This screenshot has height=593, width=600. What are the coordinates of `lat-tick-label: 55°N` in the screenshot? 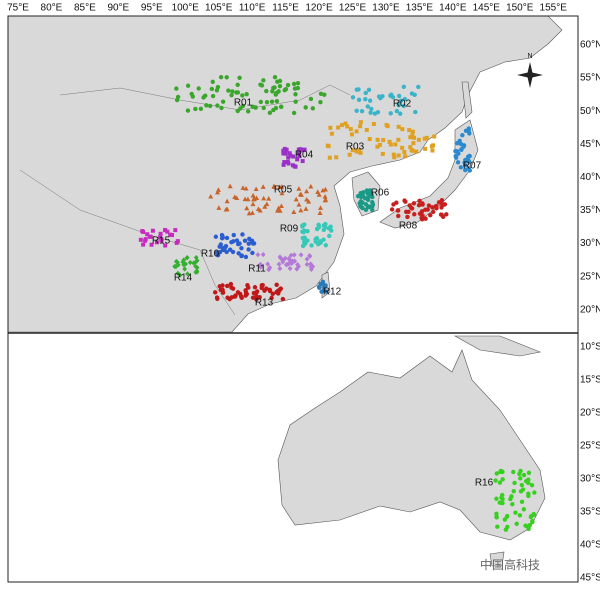 It's located at (590, 78).